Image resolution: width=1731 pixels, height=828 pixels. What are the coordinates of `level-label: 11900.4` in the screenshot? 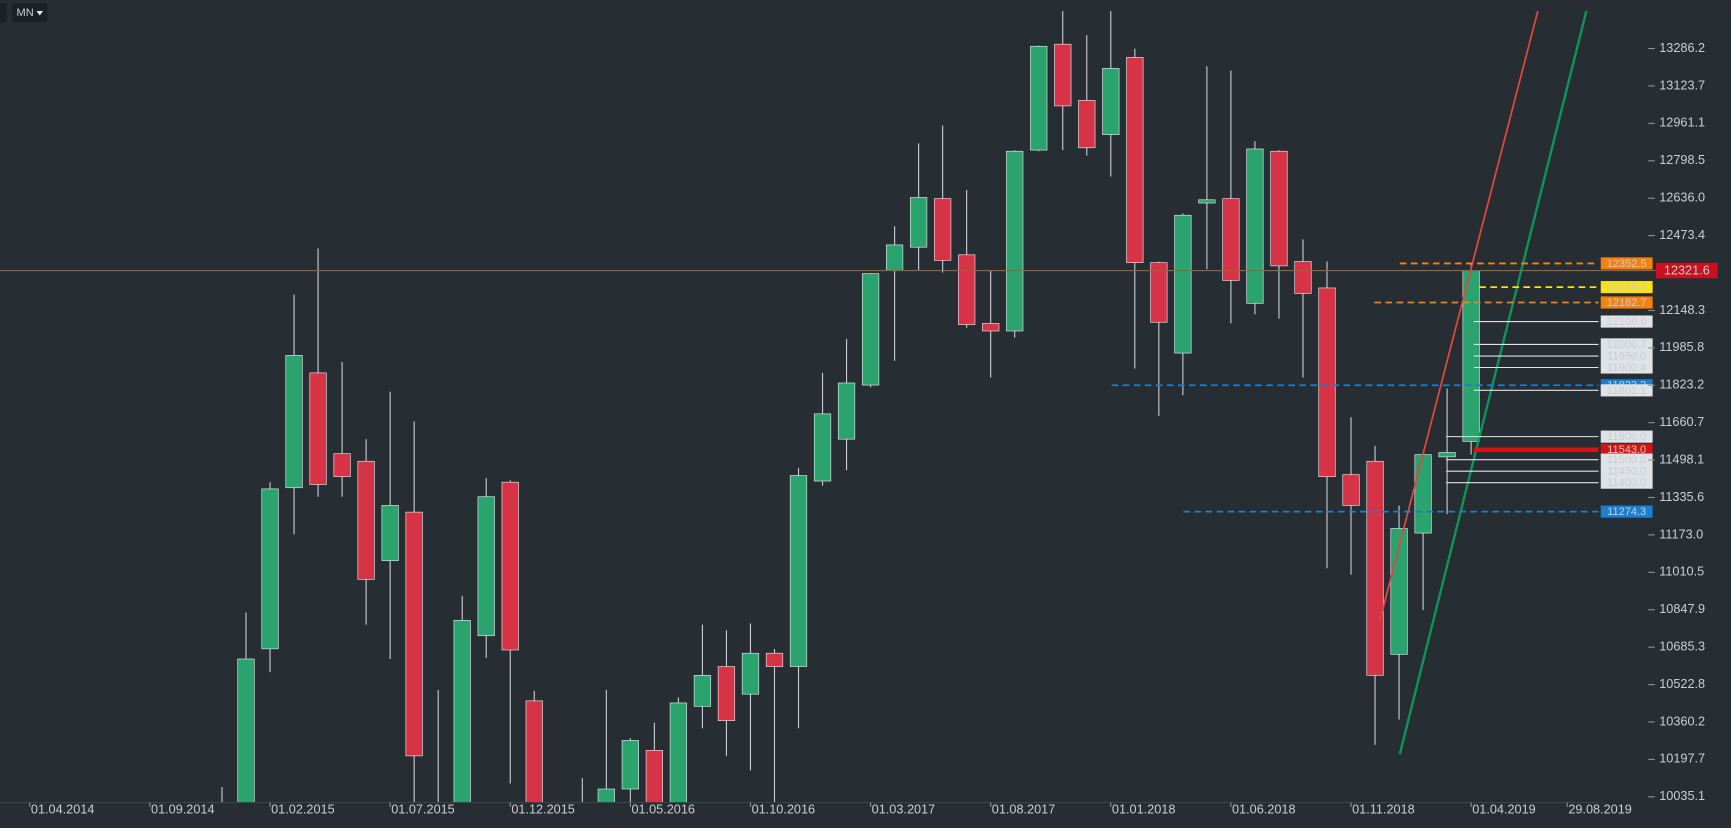 It's located at (1626, 368).